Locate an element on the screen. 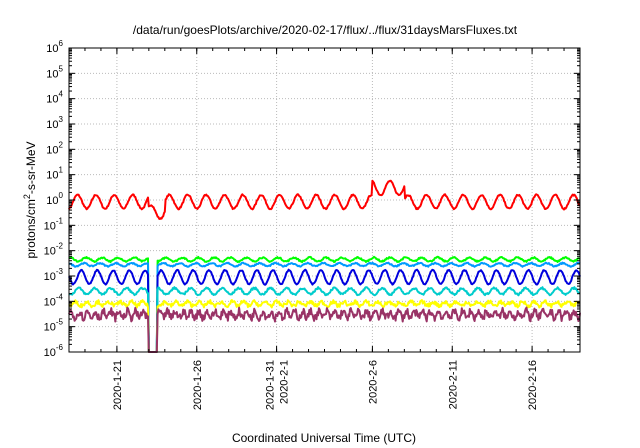 The width and height of the screenshot is (640, 448). y-tick-label: 10⁰ is located at coordinates (54, 199).